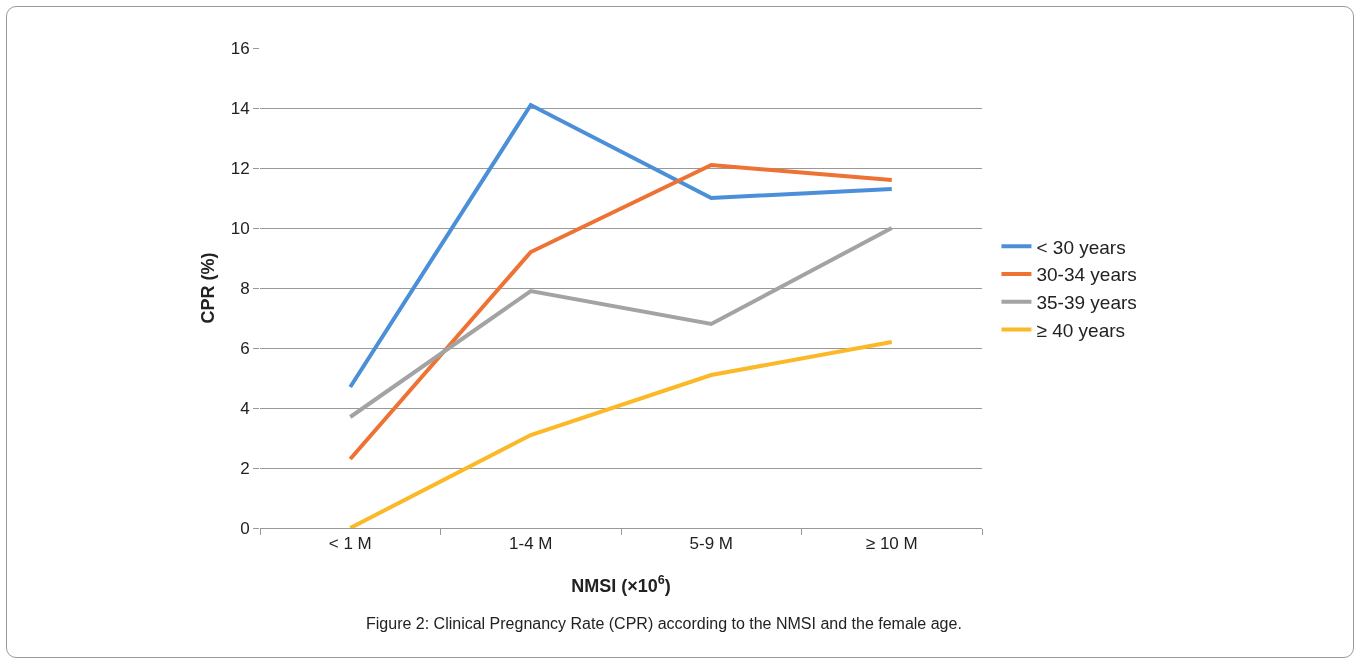 This screenshot has width=1362, height=668. I want to click on x-tick-label: < 1 M, so click(350, 544).